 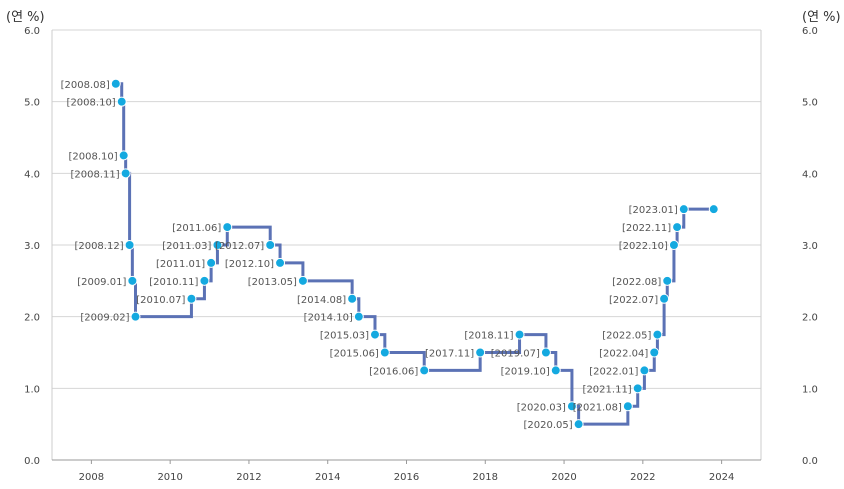 I want to click on point-label: [2022.04], so click(x=623, y=354).